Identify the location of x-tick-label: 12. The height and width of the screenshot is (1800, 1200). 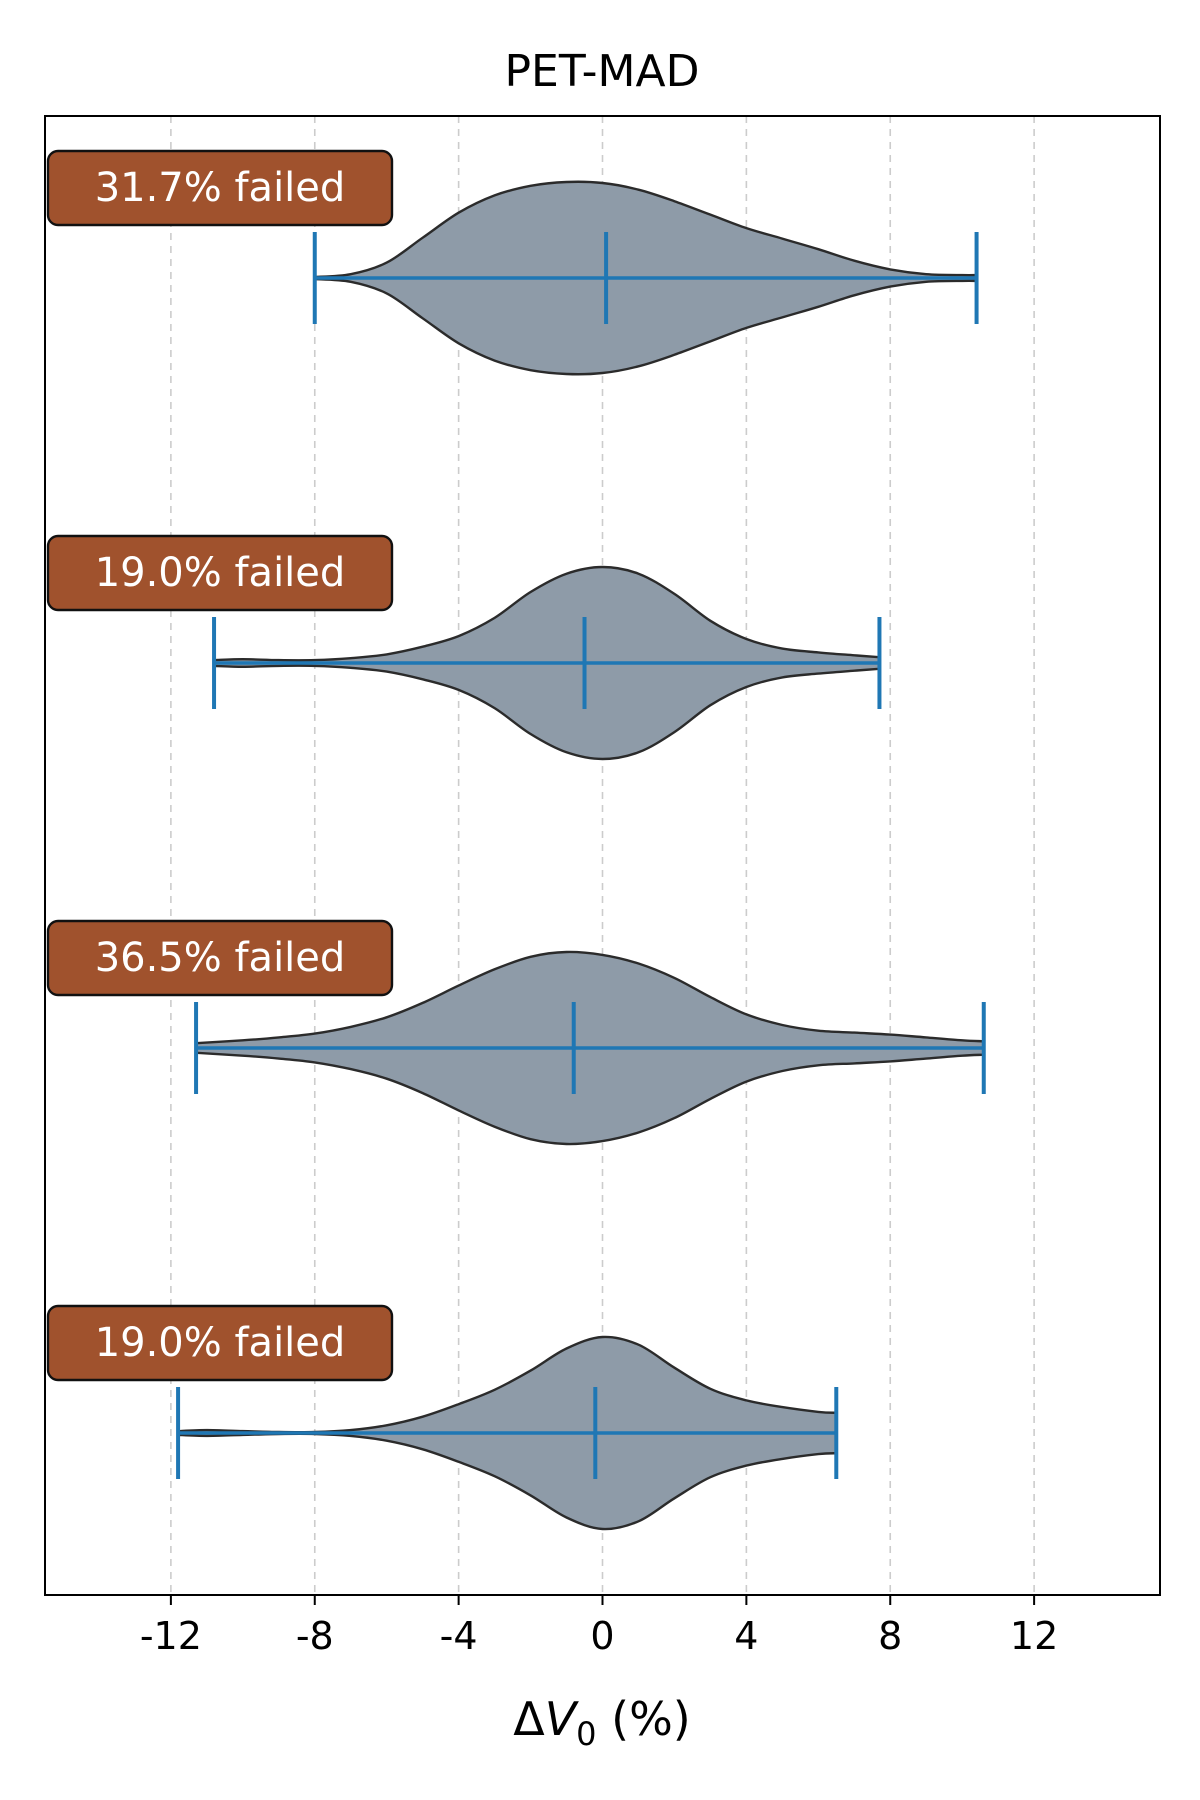
(1034, 1636).